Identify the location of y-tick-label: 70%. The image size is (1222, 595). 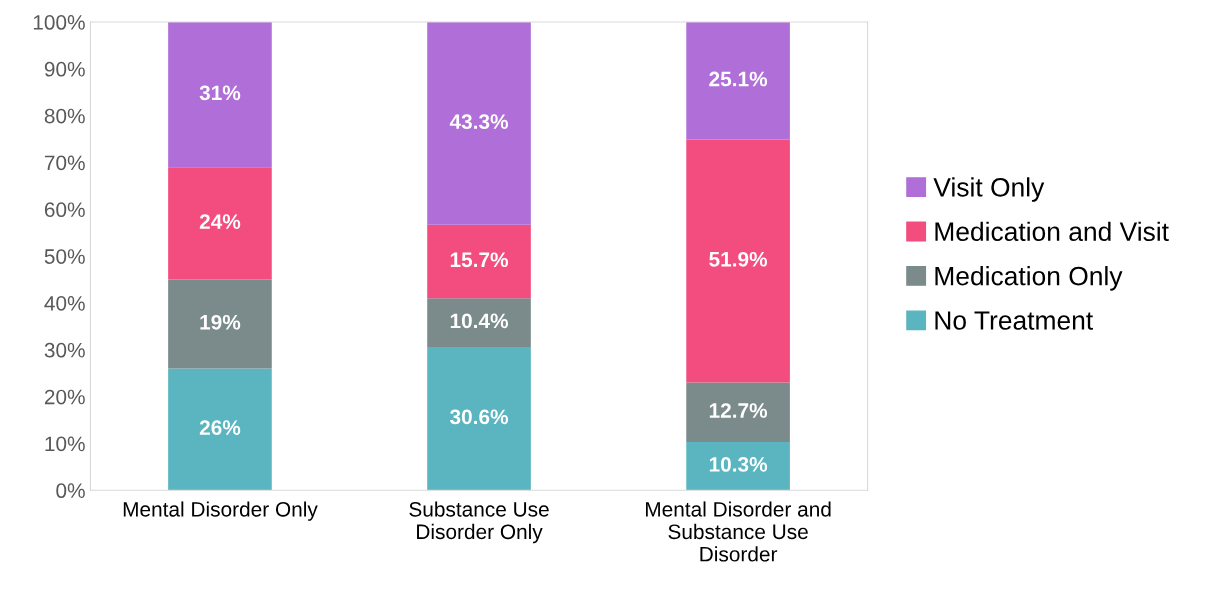
(64, 163).